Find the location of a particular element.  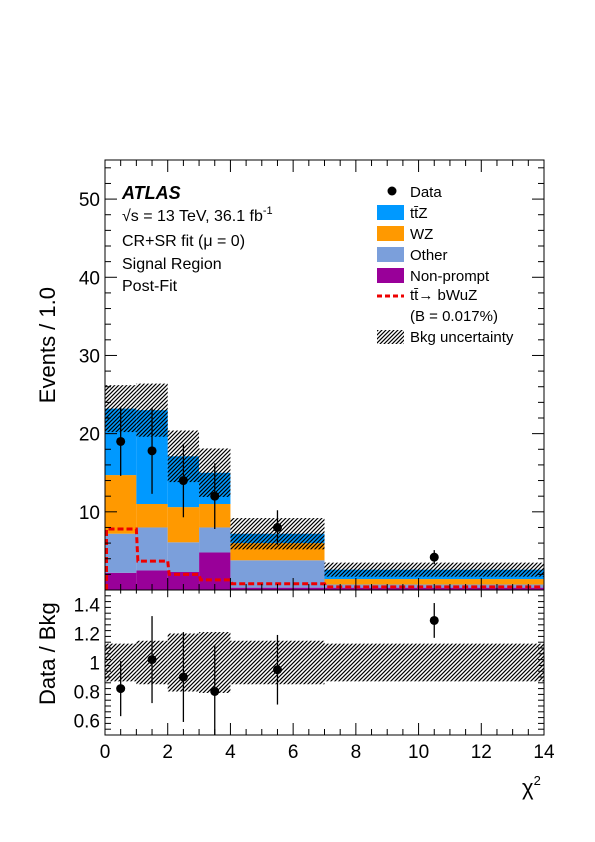

xtick-label-8: 8 is located at coordinates (356, 752).